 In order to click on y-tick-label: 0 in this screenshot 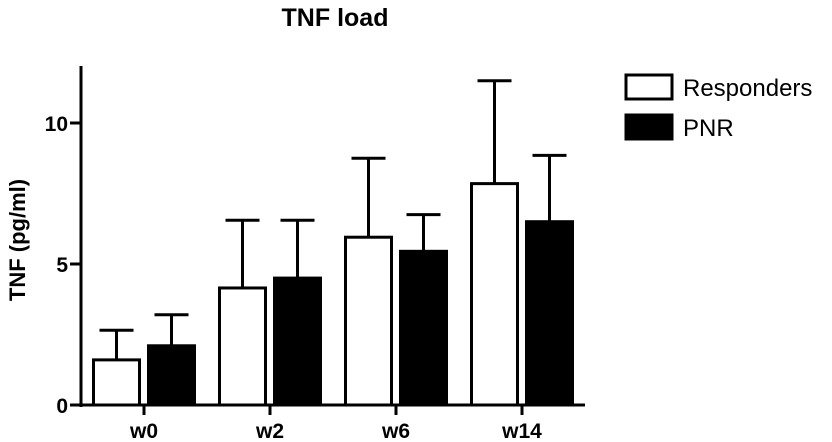, I will do `click(62, 406)`.